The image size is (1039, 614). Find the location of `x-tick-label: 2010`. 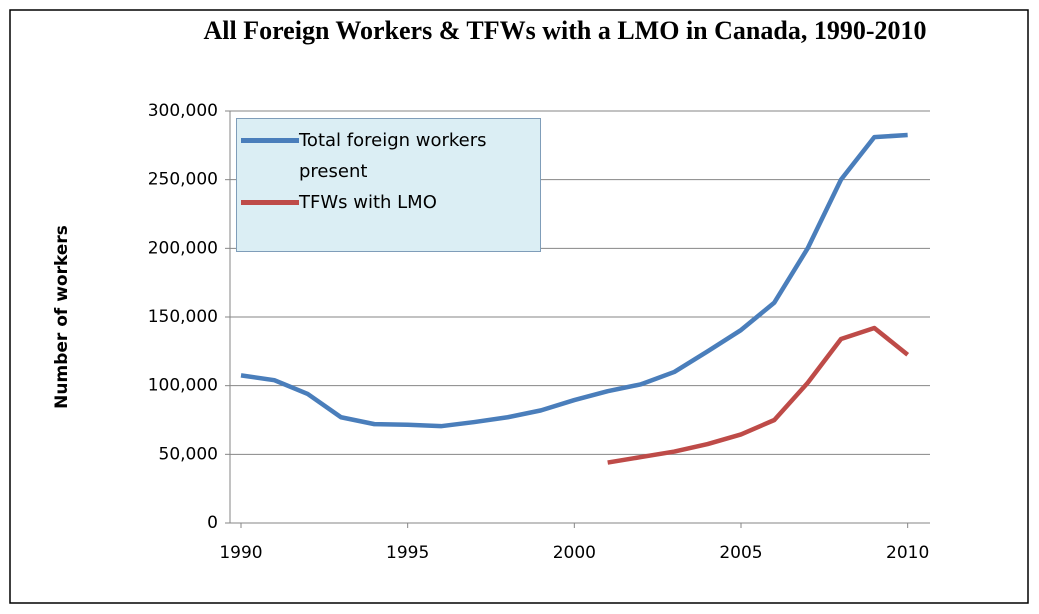

x-tick-label: 2010 is located at coordinates (907, 553).